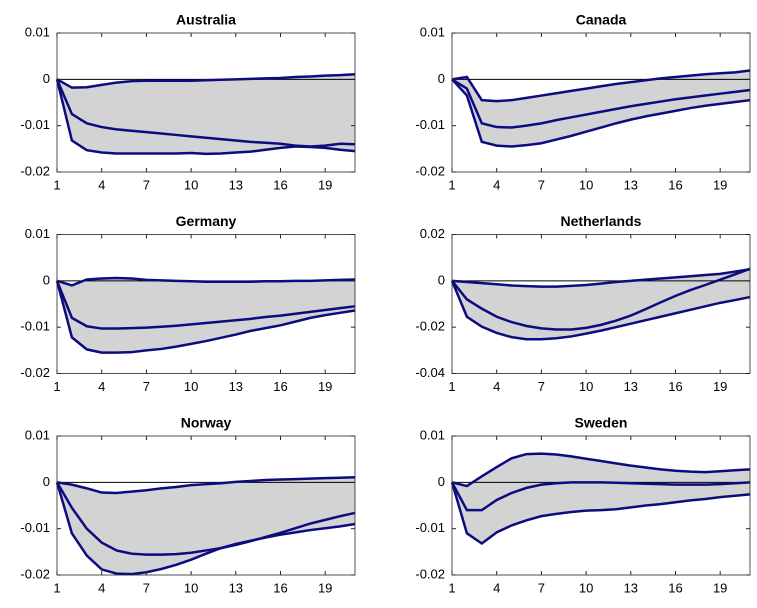 This screenshot has height=608, width=757. I want to click on panel-title: Germany, so click(206, 221).